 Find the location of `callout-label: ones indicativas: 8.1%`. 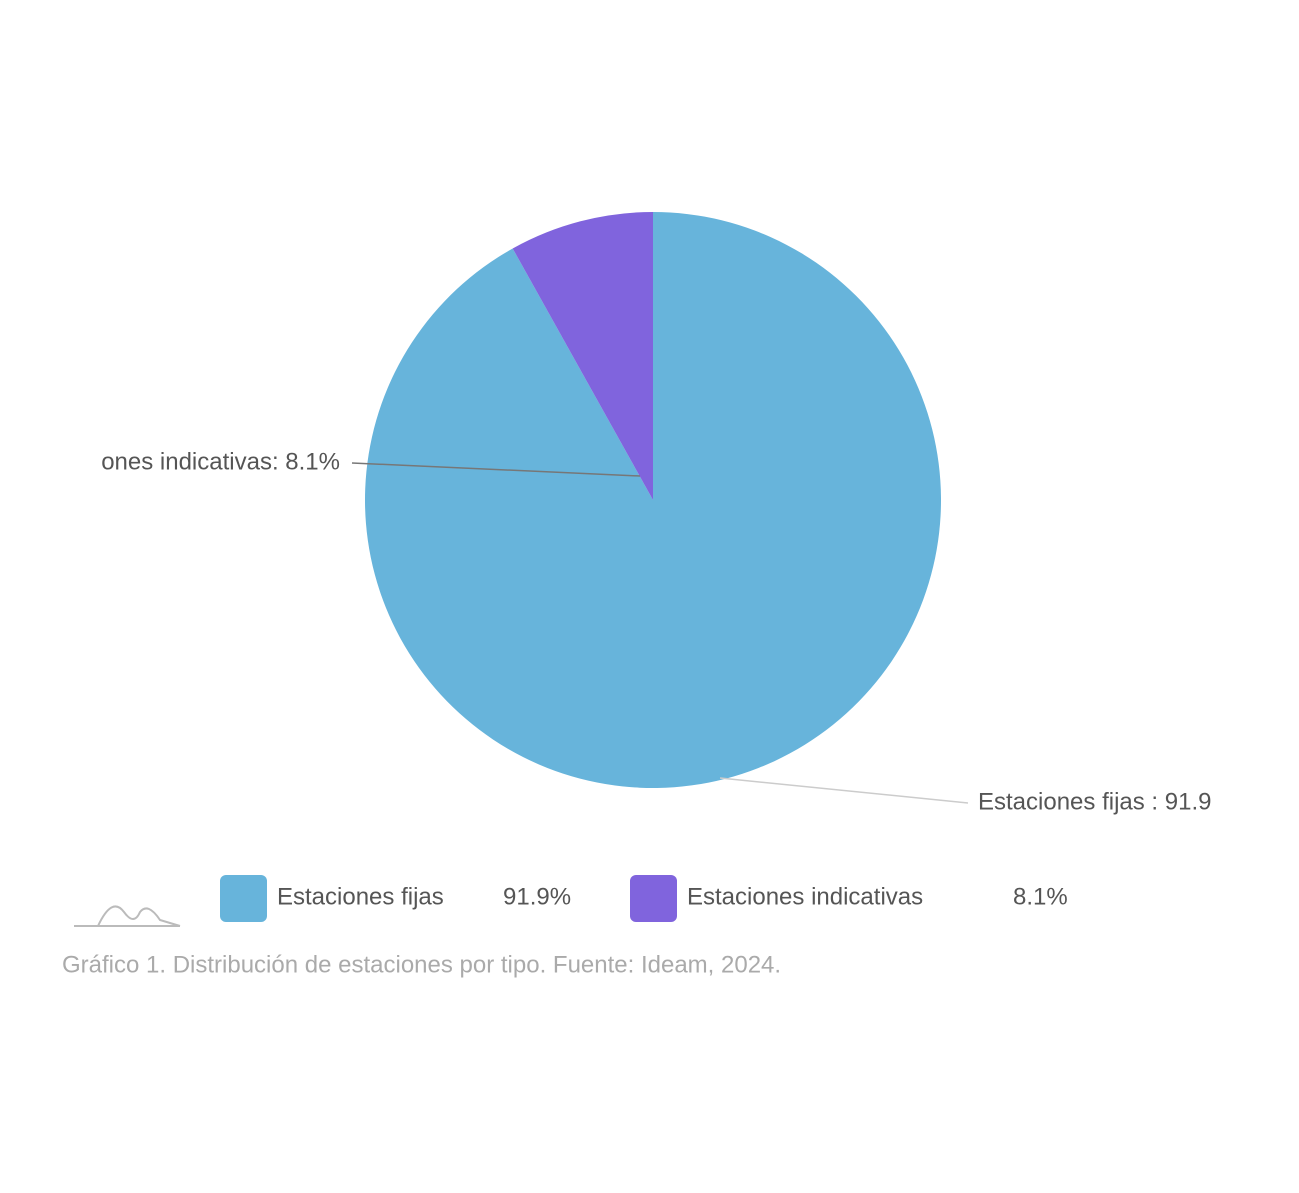

callout-label: ones indicativas: 8.1% is located at coordinates (220, 461).